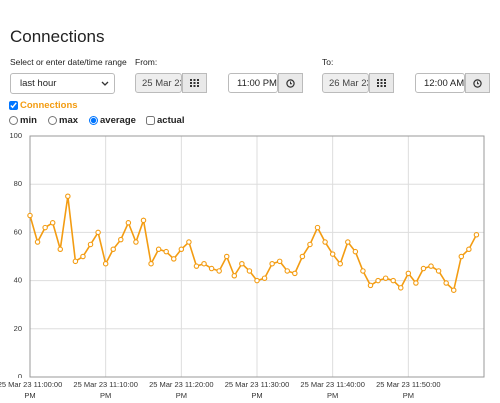 Image resolution: width=500 pixels, height=403 pixels. I want to click on from-time: 11:00 PM, so click(253, 83).